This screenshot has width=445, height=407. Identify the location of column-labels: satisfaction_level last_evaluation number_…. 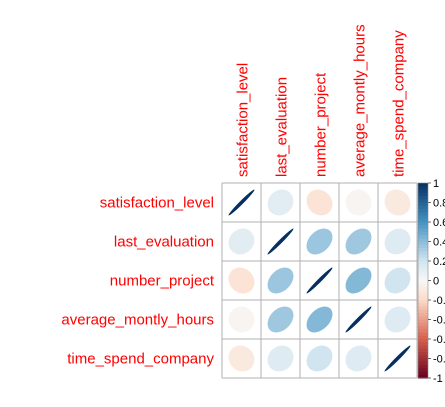
(321, 100).